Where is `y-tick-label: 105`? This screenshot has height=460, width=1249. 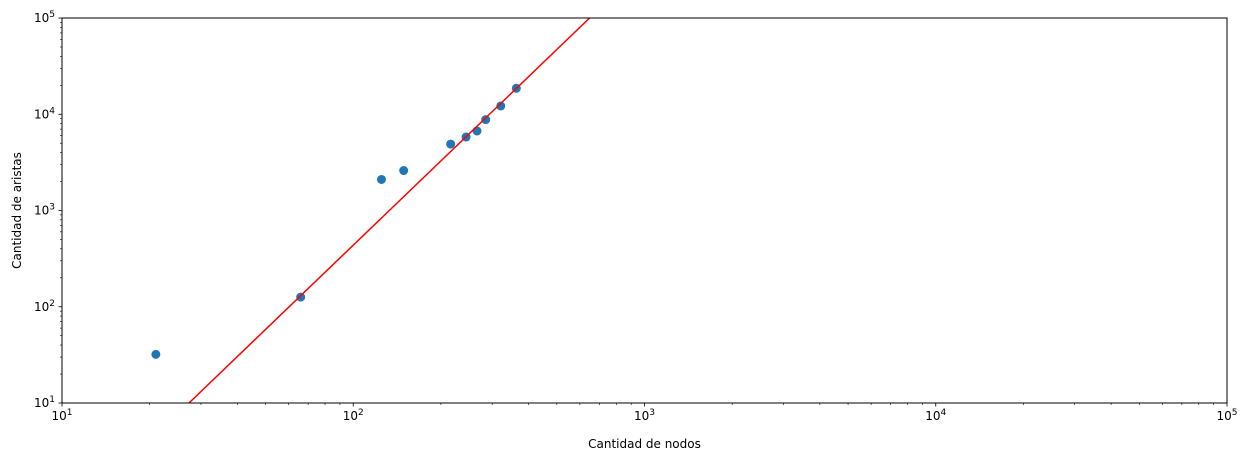
y-tick-label: 105 is located at coordinates (44, 17).